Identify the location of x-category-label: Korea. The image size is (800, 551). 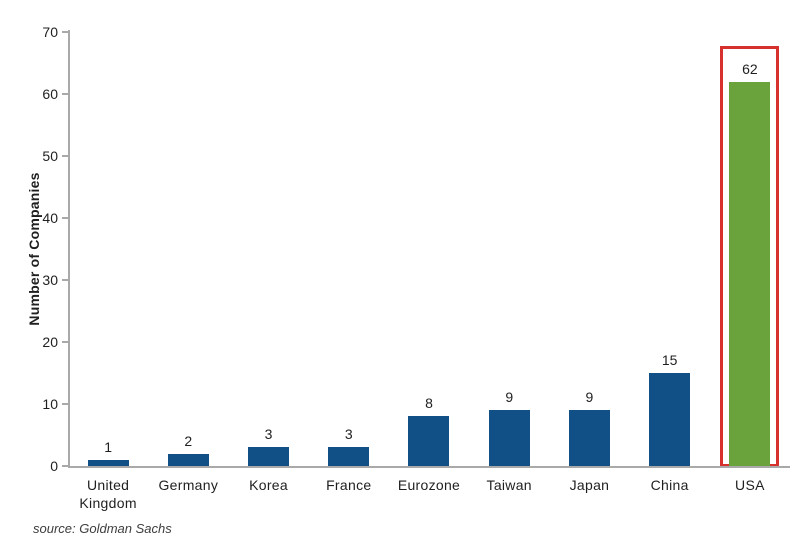
(268, 485).